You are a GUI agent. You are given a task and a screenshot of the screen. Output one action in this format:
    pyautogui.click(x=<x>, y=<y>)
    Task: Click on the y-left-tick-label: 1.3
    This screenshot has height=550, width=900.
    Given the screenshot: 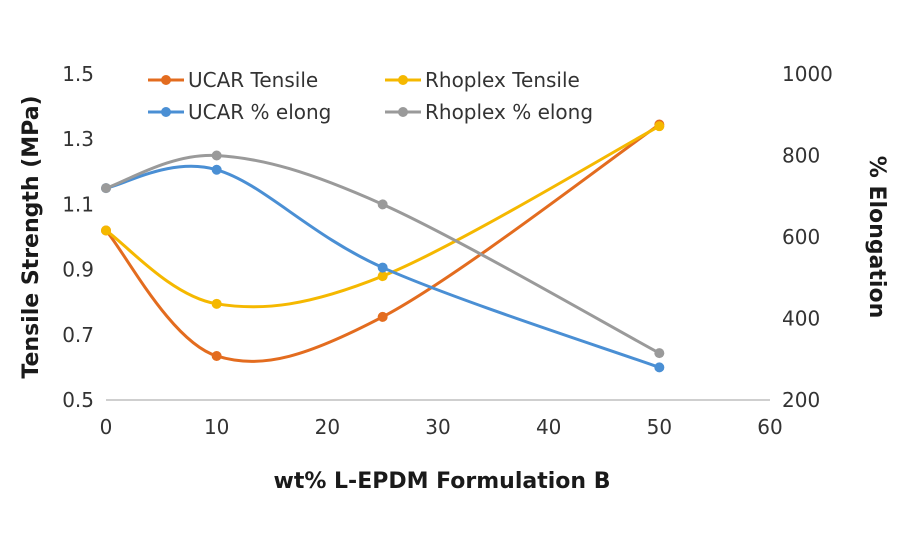 What is the action you would take?
    pyautogui.click(x=78, y=139)
    